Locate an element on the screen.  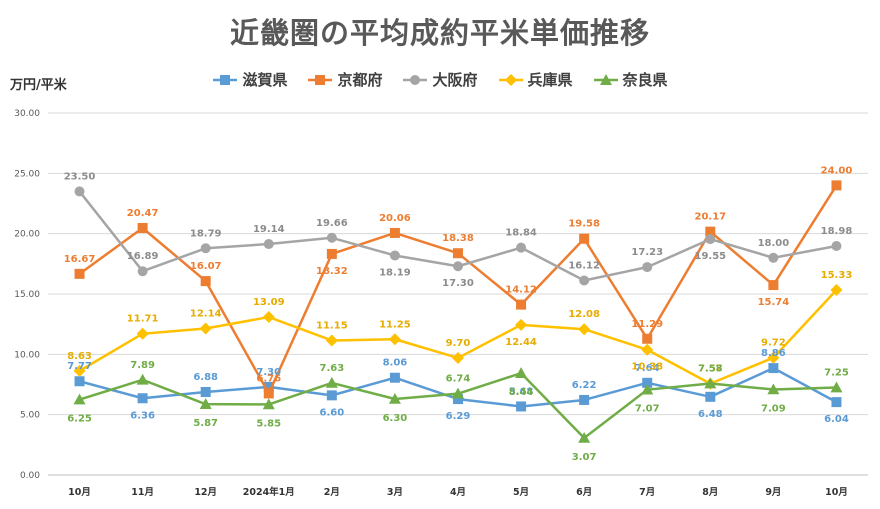
data-label: 9.72 is located at coordinates (773, 343).